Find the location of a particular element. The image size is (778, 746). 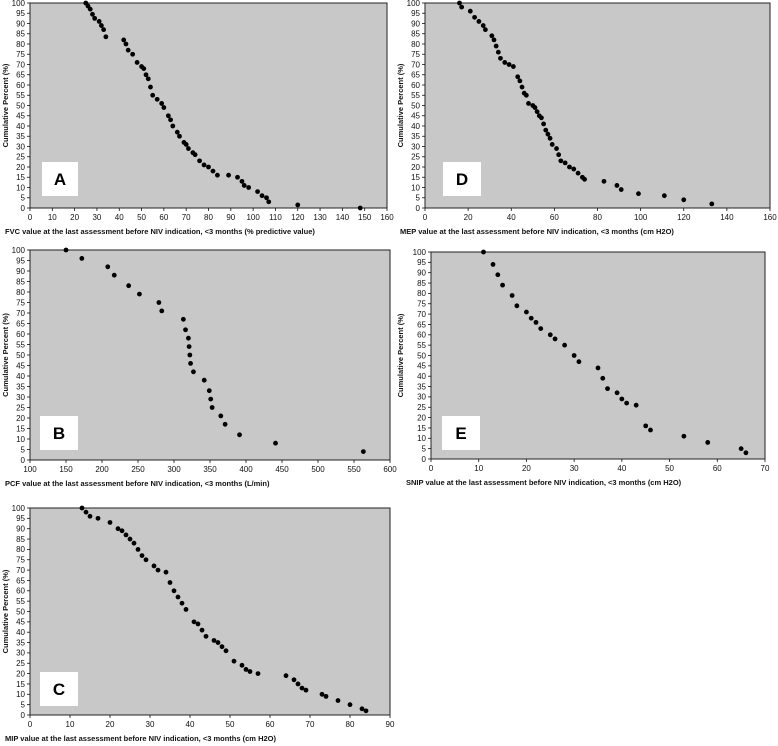

y-tick-label: 100 is located at coordinates (19, 508).